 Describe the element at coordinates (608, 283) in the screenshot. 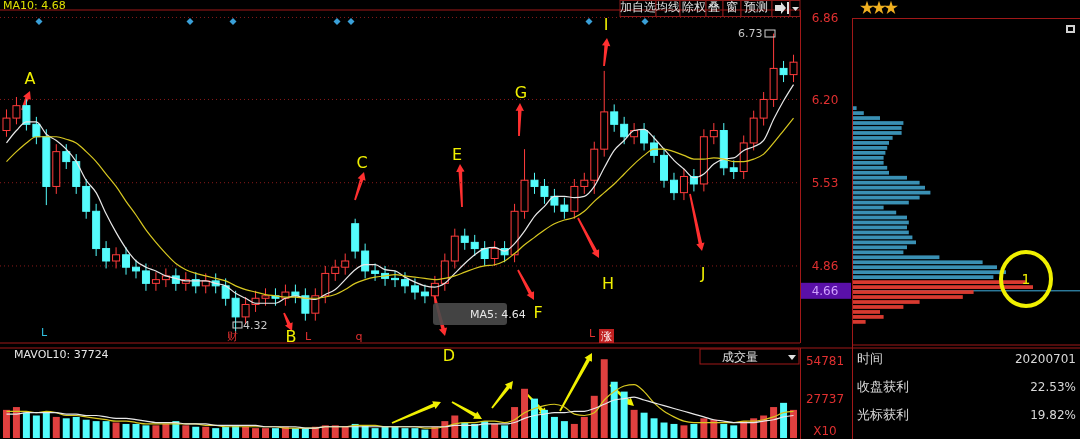

I see `annotation: H` at that location.